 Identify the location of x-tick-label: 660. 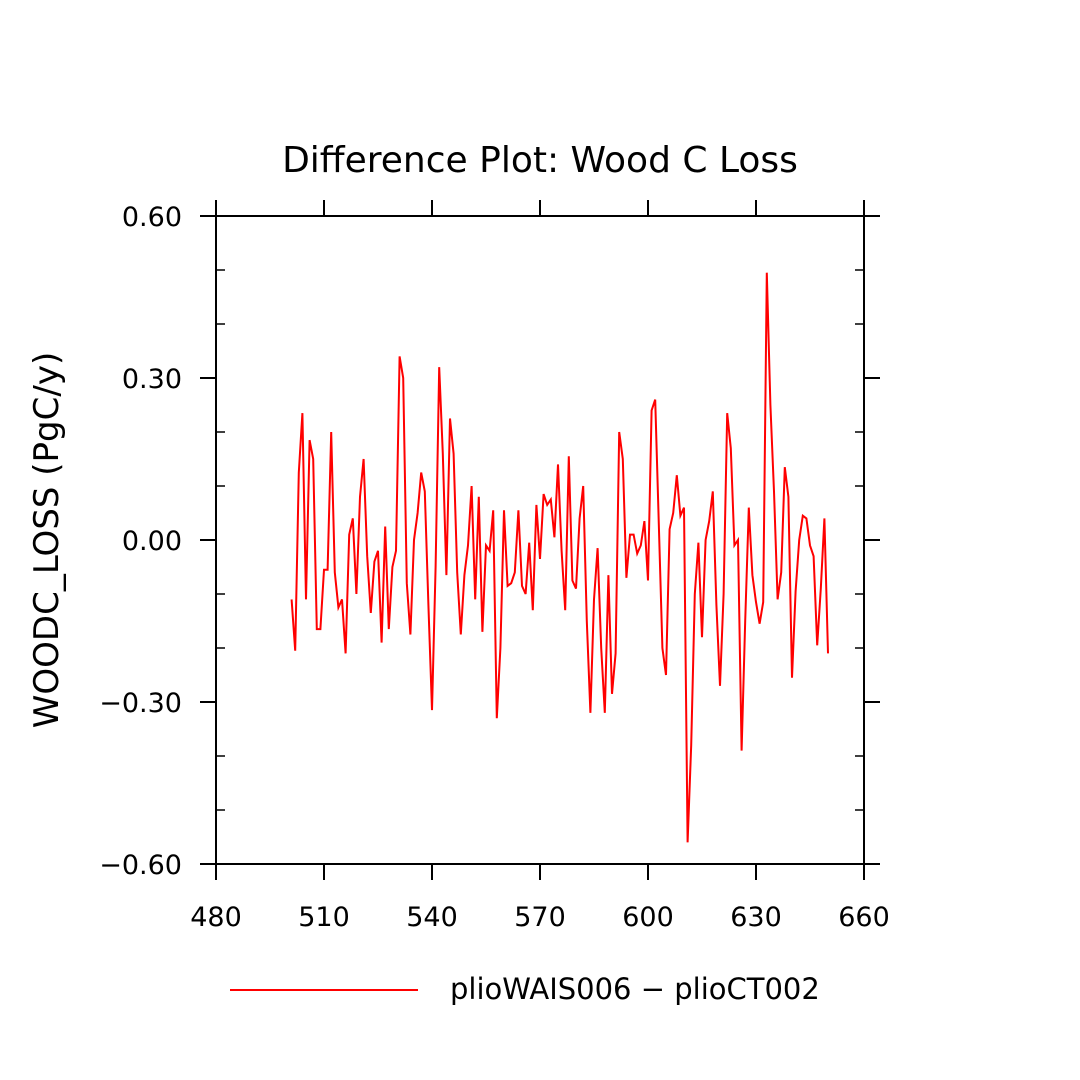
(864, 917).